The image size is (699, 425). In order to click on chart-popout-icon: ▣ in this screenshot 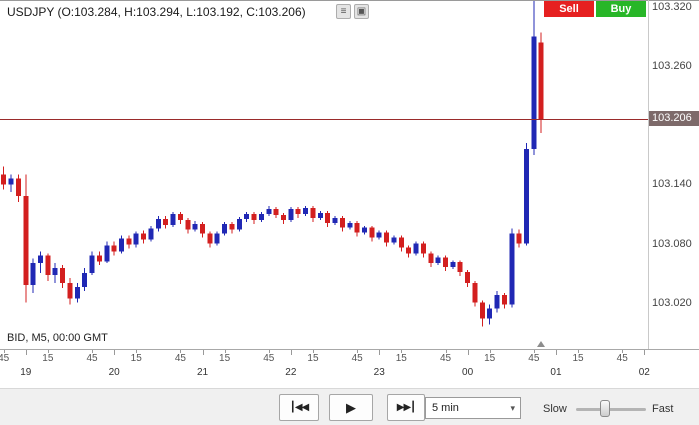, I will do `click(361, 11)`.